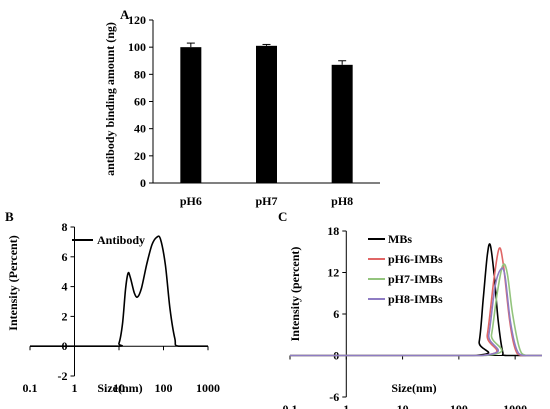 This screenshot has width=550, height=409. What do you see at coordinates (164, 388) in the screenshot?
I see `panel-b-x-tick-label: 100` at bounding box center [164, 388].